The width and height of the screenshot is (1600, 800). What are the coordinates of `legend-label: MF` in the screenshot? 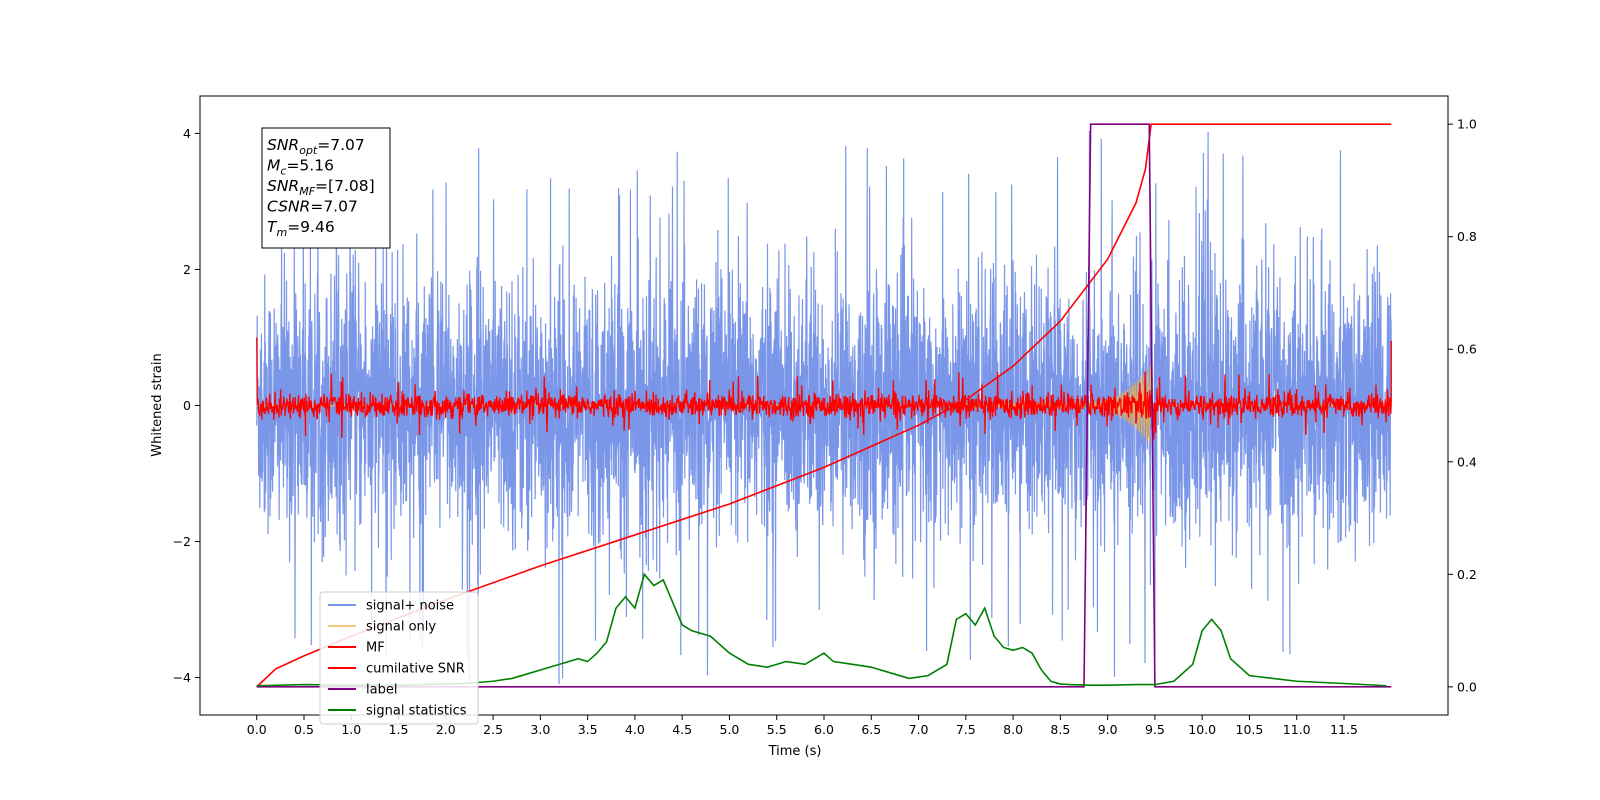 It's located at (375, 648).